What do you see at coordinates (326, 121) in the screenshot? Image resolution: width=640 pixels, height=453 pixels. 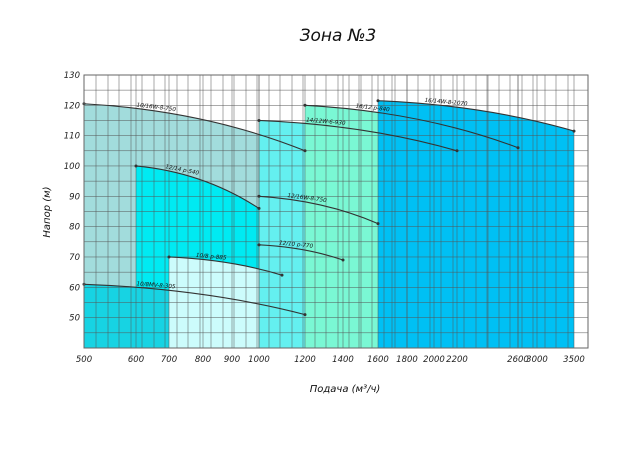 I see `curve-label: 14/12W-6-930` at bounding box center [326, 121].